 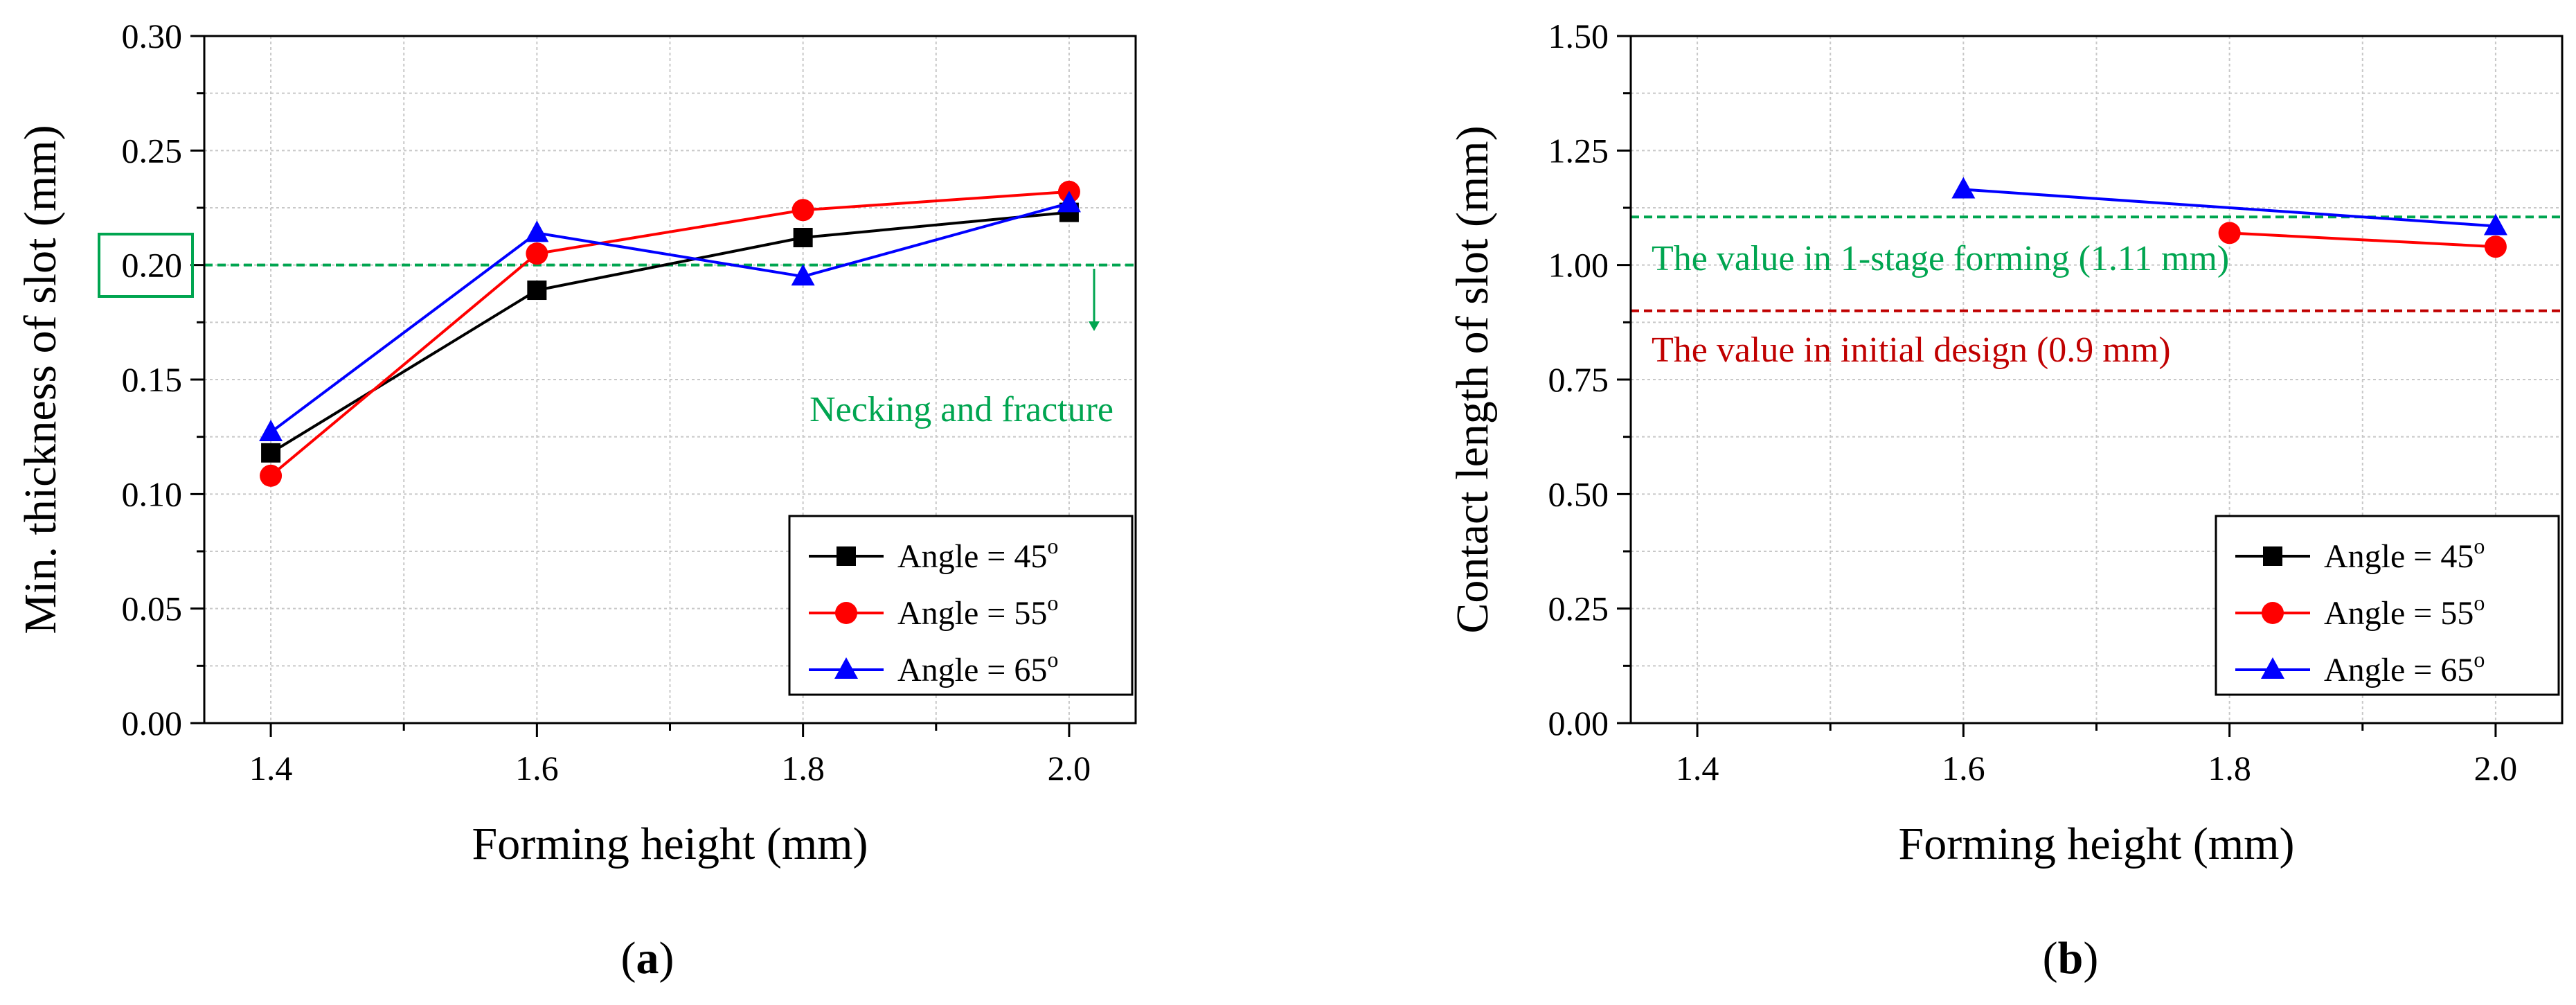 I want to click on panel-label-letter: a, so click(x=647, y=959).